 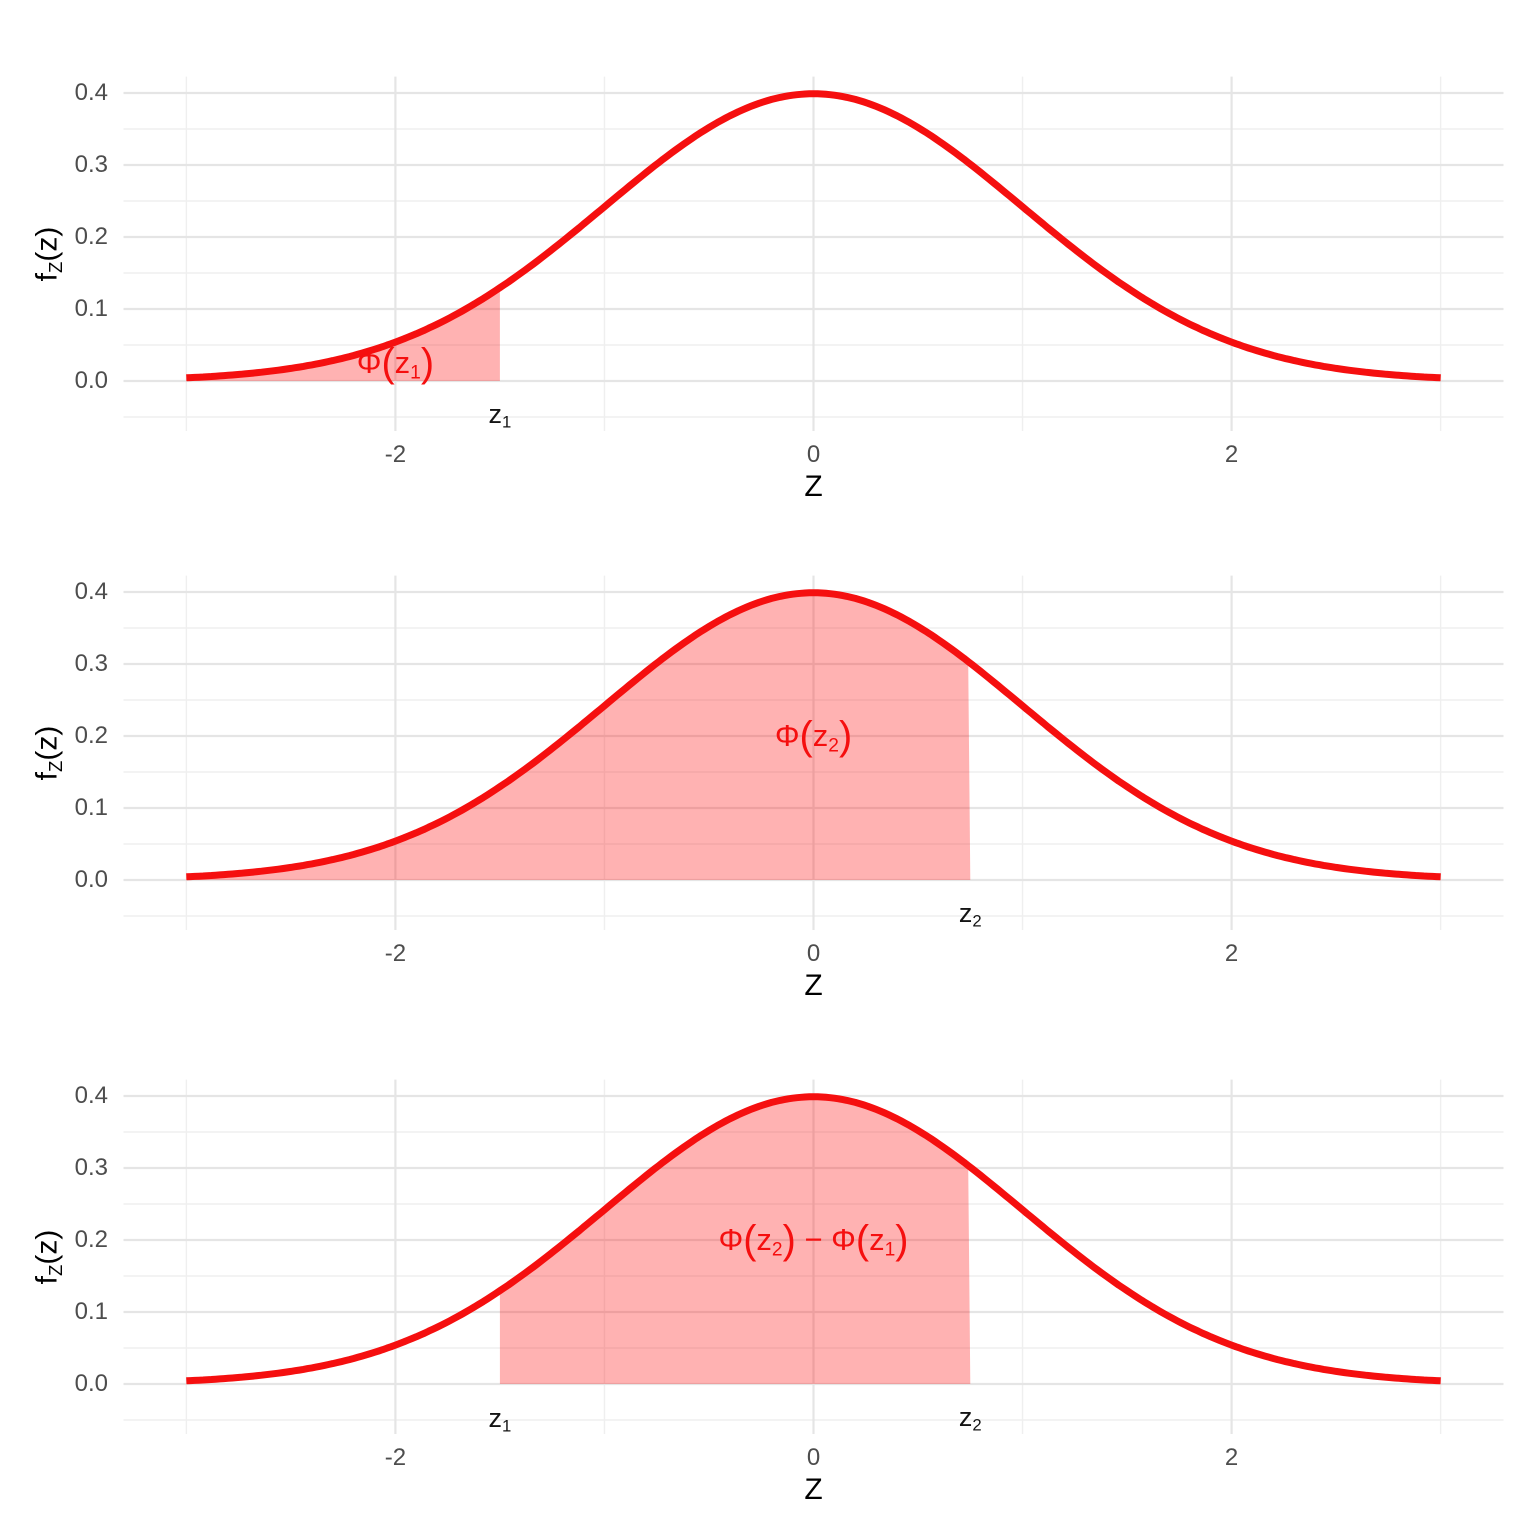 What do you see at coordinates (395, 363) in the screenshot?
I see `area-label-phi-z1: Φ(z1)` at bounding box center [395, 363].